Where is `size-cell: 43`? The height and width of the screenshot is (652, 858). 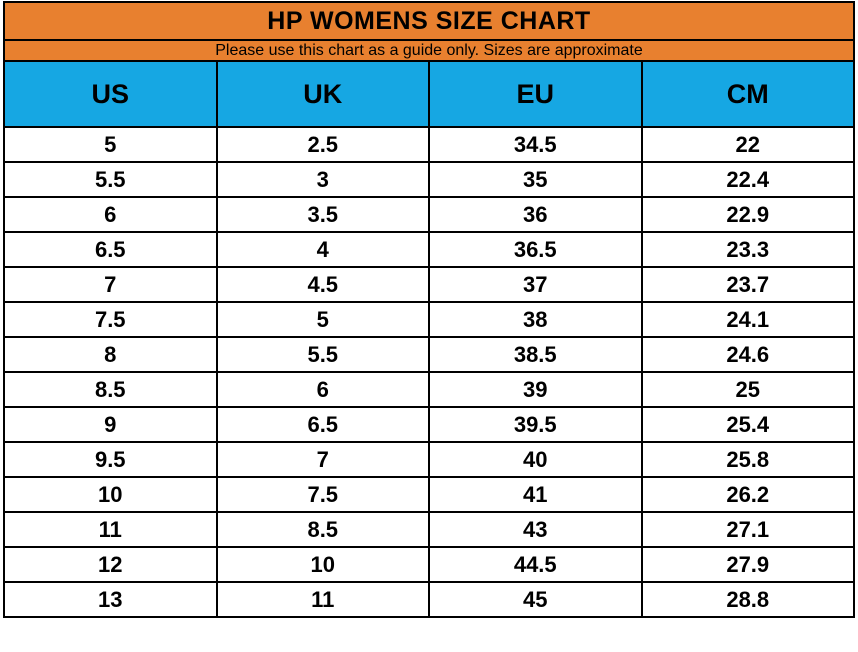
size-cell: 43 is located at coordinates (535, 529).